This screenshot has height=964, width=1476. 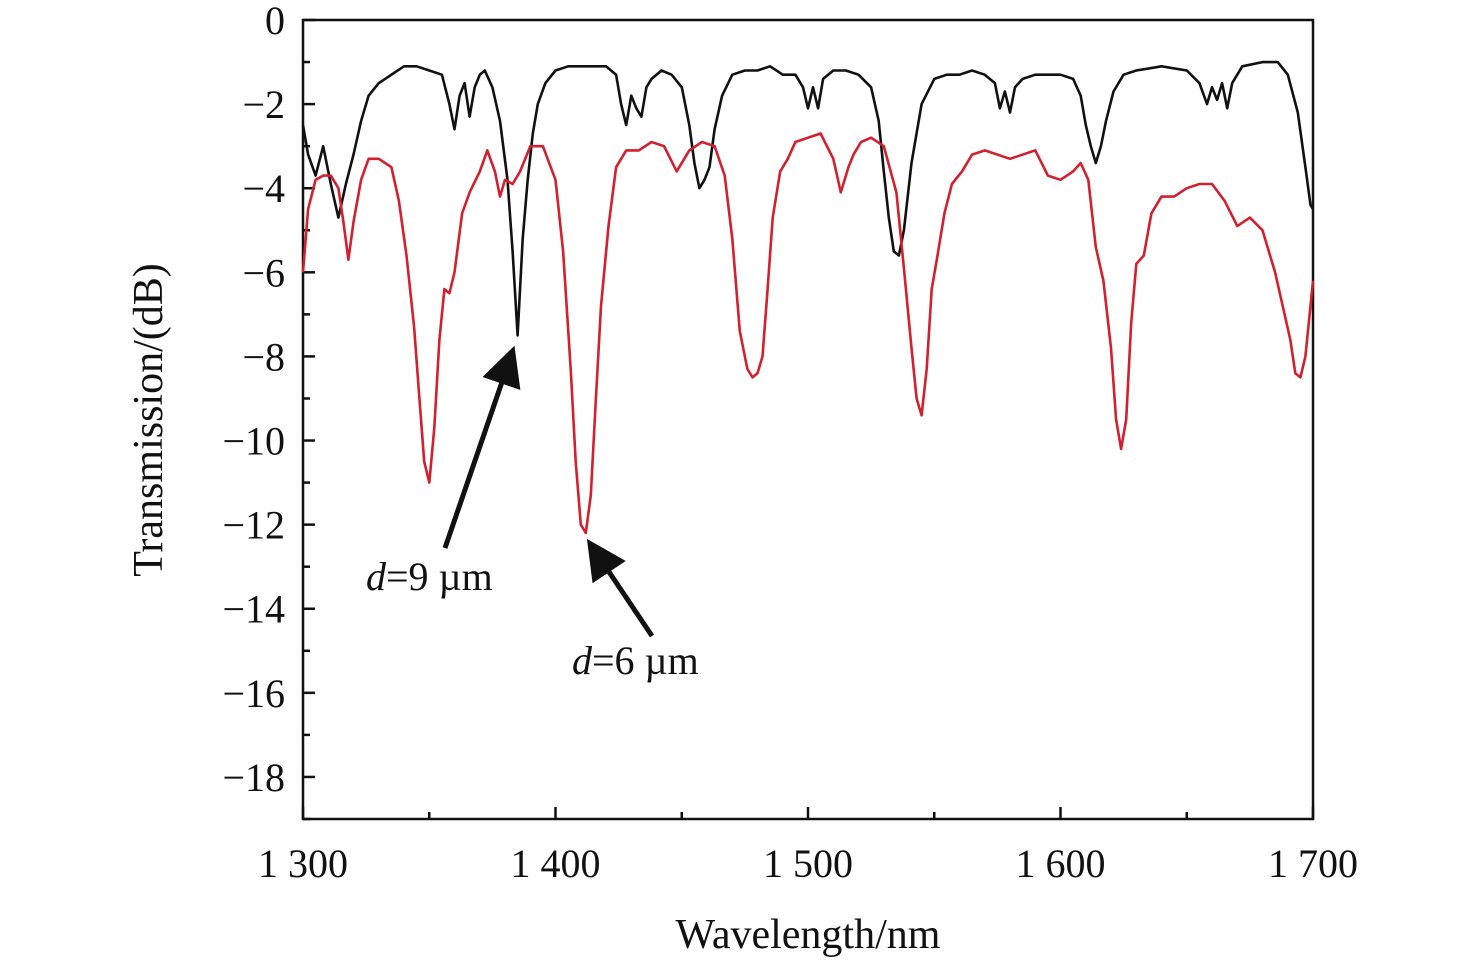 What do you see at coordinates (253, 525) in the screenshot?
I see `y-tick-label: −12` at bounding box center [253, 525].